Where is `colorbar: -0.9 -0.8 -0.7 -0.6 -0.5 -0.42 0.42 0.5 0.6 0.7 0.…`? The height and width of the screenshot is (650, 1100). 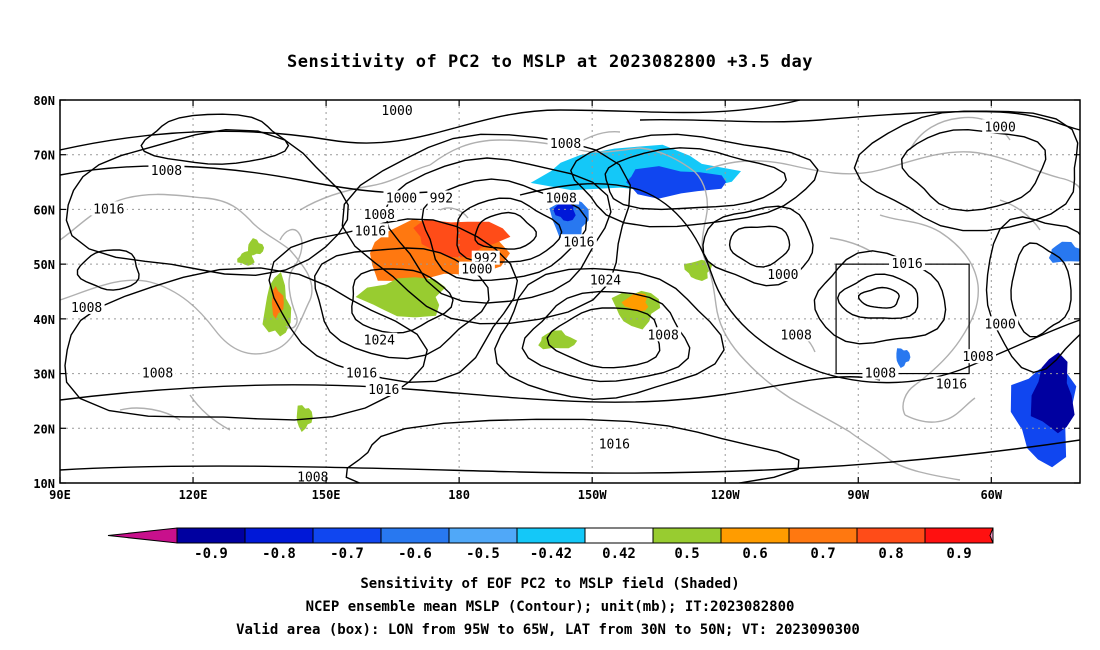
colorbar: -0.9 -0.8 -0.7 -0.6 -0.5 -0.42 0.42 0.5 0.6 0.7 0.… is located at coordinates (550, 544).